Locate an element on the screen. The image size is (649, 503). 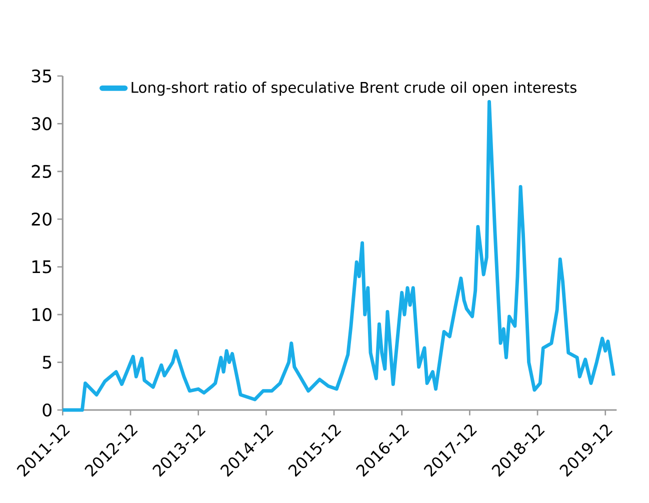
y-tick-label: 30 is located at coordinates (42, 123).